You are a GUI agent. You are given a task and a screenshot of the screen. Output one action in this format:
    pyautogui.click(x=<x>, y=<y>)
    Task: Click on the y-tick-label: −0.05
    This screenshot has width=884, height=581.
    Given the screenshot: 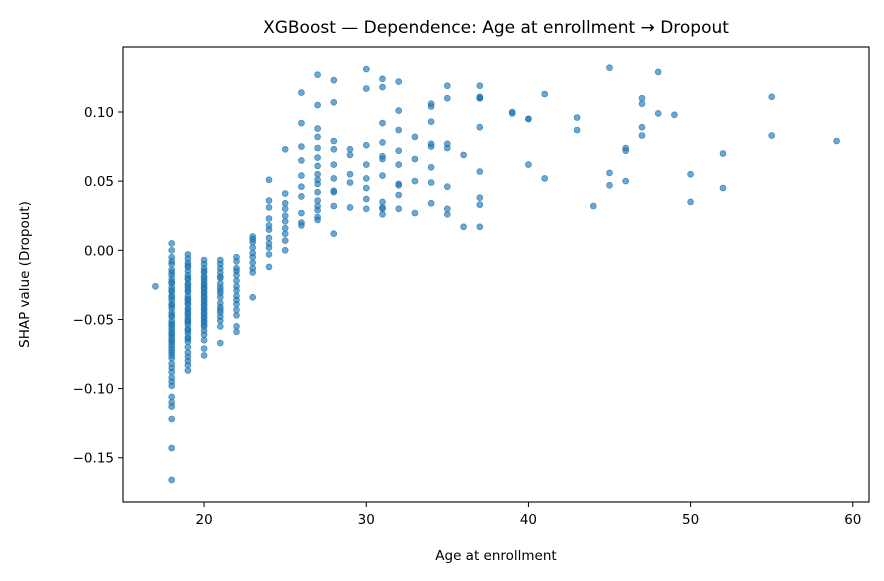 What is the action you would take?
    pyautogui.click(x=93, y=320)
    